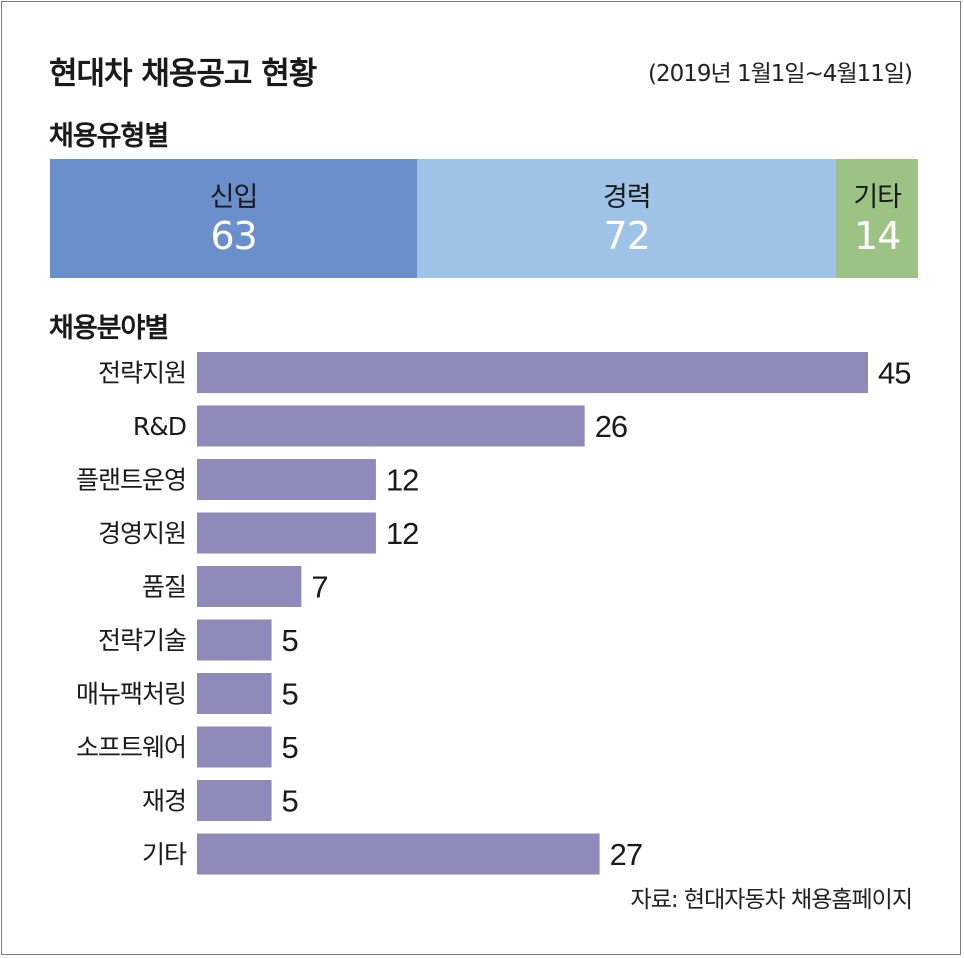 Image resolution: width=964 pixels, height=958 pixels. What do you see at coordinates (626, 854) in the screenshot?
I see `bar-value-label: 27` at bounding box center [626, 854].